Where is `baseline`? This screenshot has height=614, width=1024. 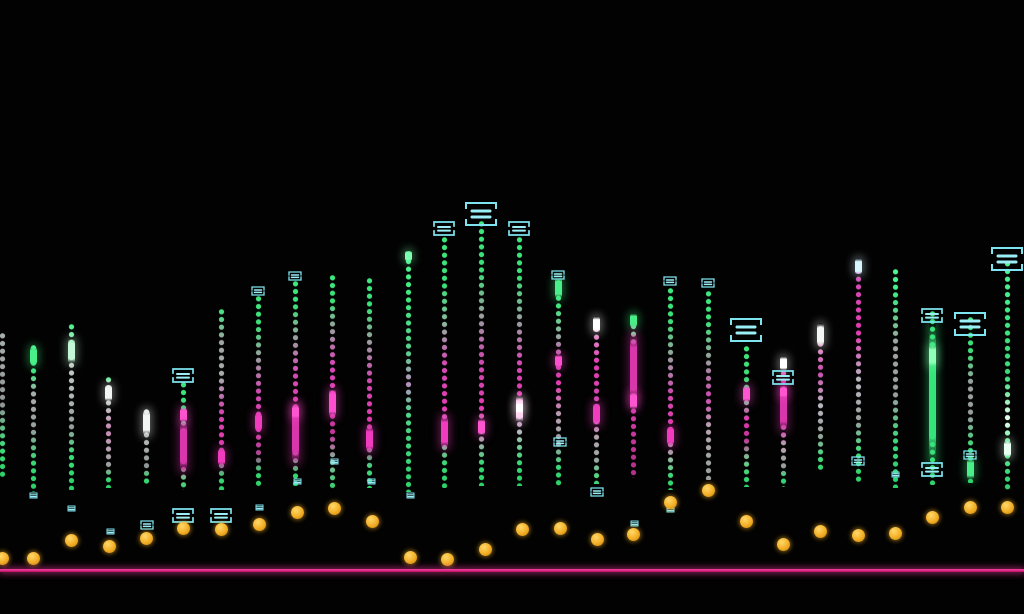
baseline is located at coordinates (512, 570).